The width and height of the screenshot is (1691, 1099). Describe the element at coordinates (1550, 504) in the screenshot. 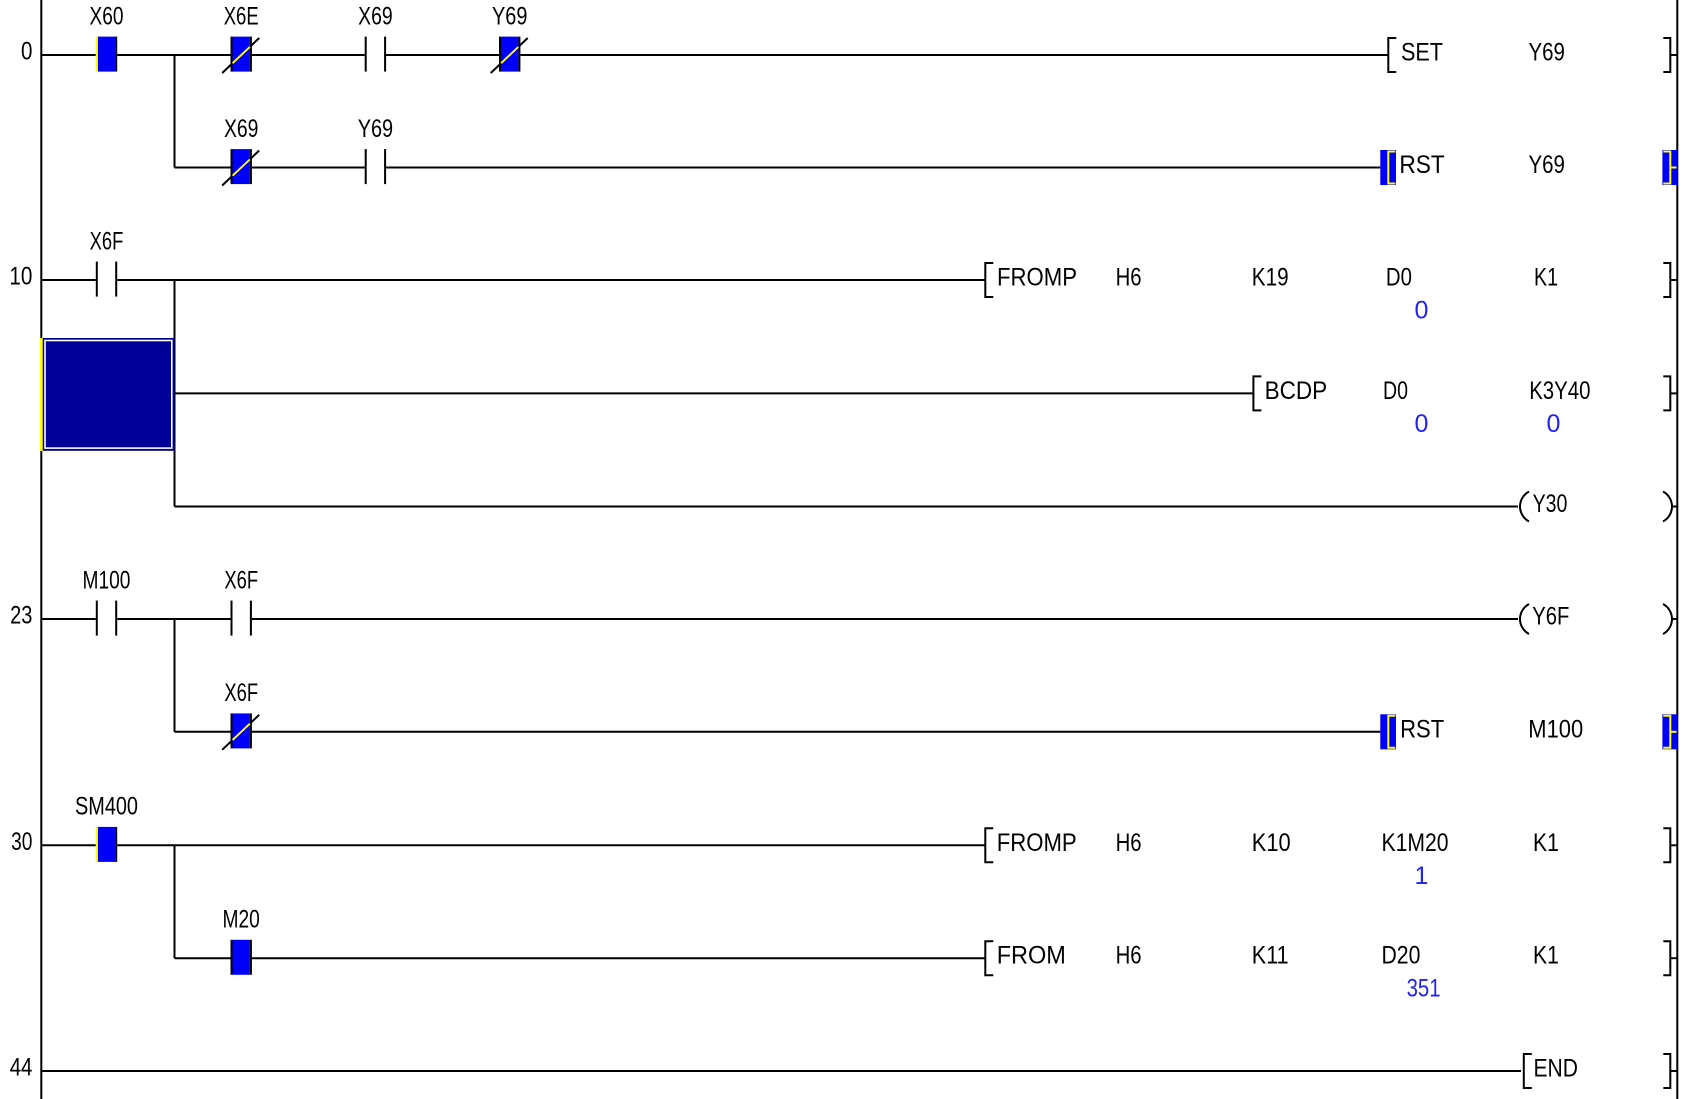

I see `svg-text: Y30` at that location.